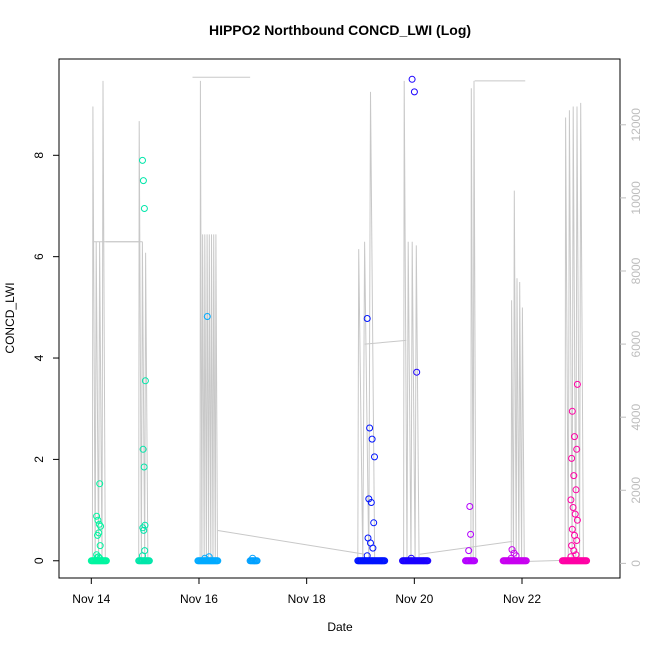  I want to click on y-tick-label: 6, so click(39, 256).